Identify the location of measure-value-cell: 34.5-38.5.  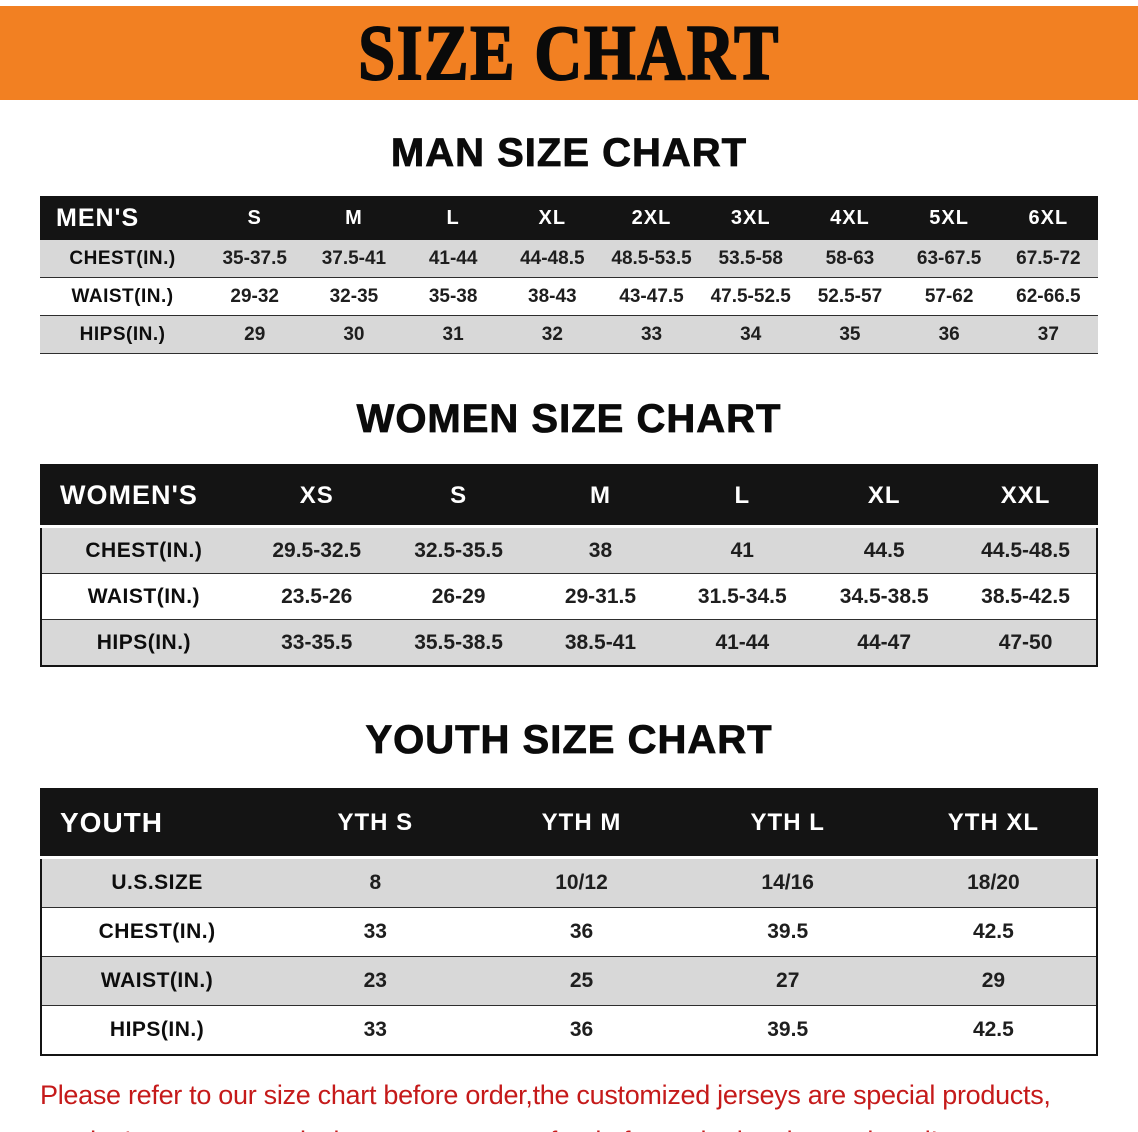
(884, 596).